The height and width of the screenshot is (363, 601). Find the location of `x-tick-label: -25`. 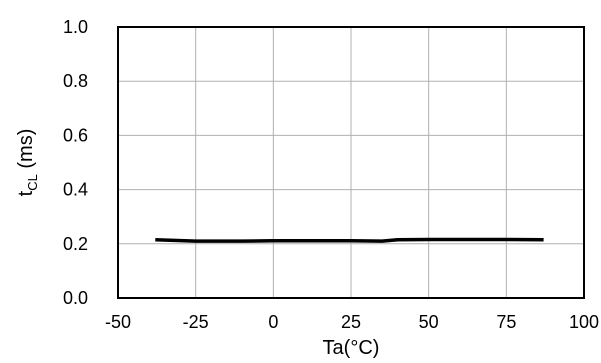

x-tick-label: -25 is located at coordinates (196, 322).